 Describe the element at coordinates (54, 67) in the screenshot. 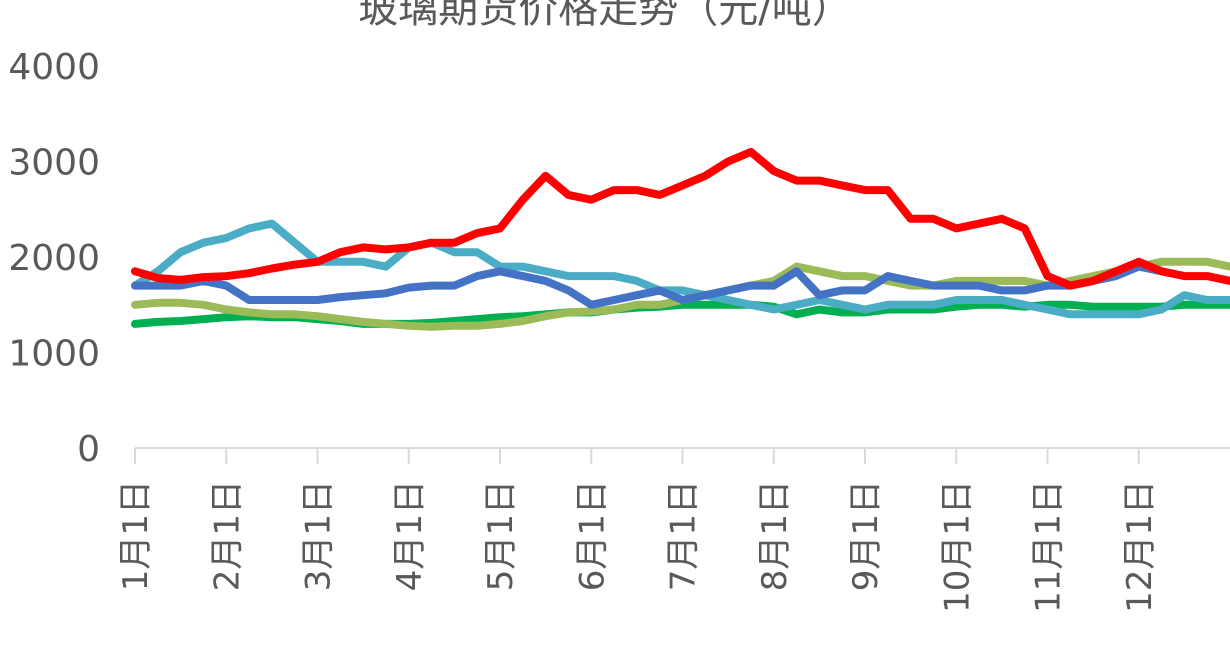

I see `y-tick-label: 4000` at that location.